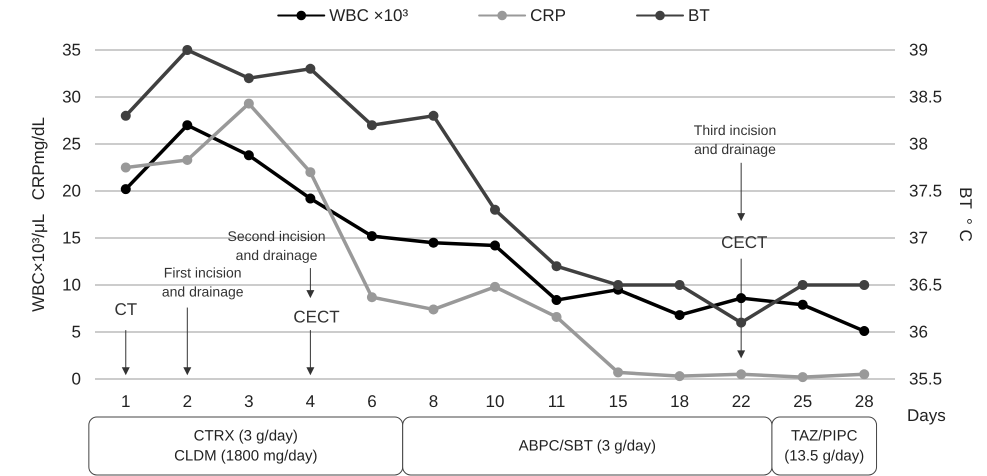 The image size is (987, 476). I want to click on x-tick-label: 3, so click(249, 401).